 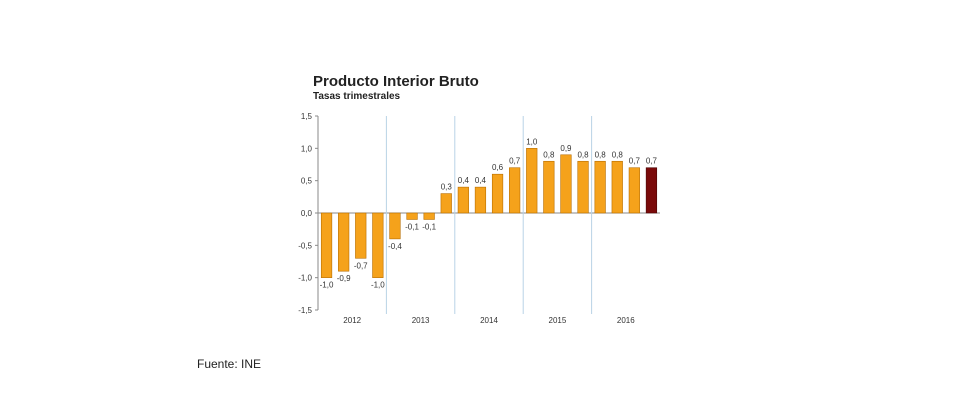 I want to click on y-tick-label: 0,5, so click(x=307, y=181).